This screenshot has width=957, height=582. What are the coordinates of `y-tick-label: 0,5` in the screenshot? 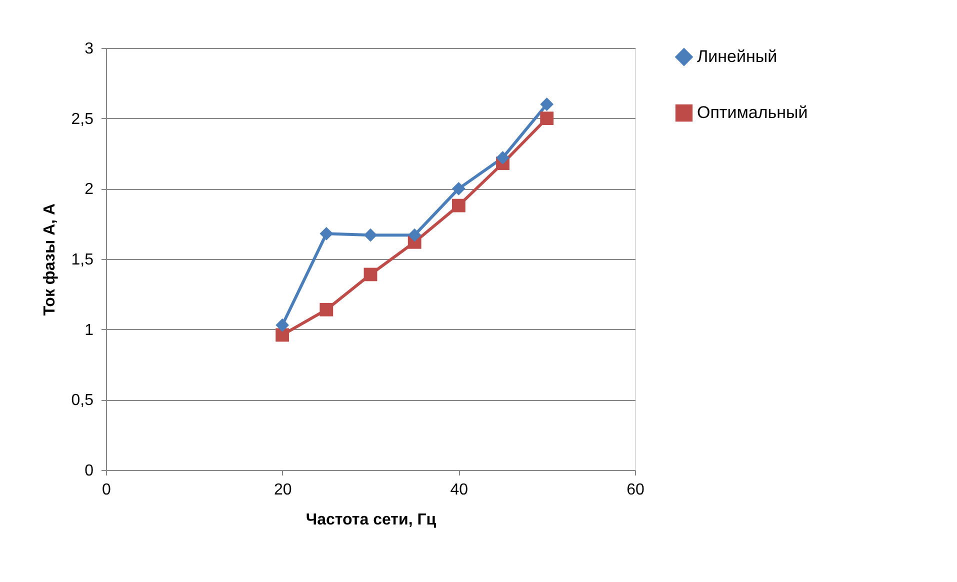 It's located at (82, 401).